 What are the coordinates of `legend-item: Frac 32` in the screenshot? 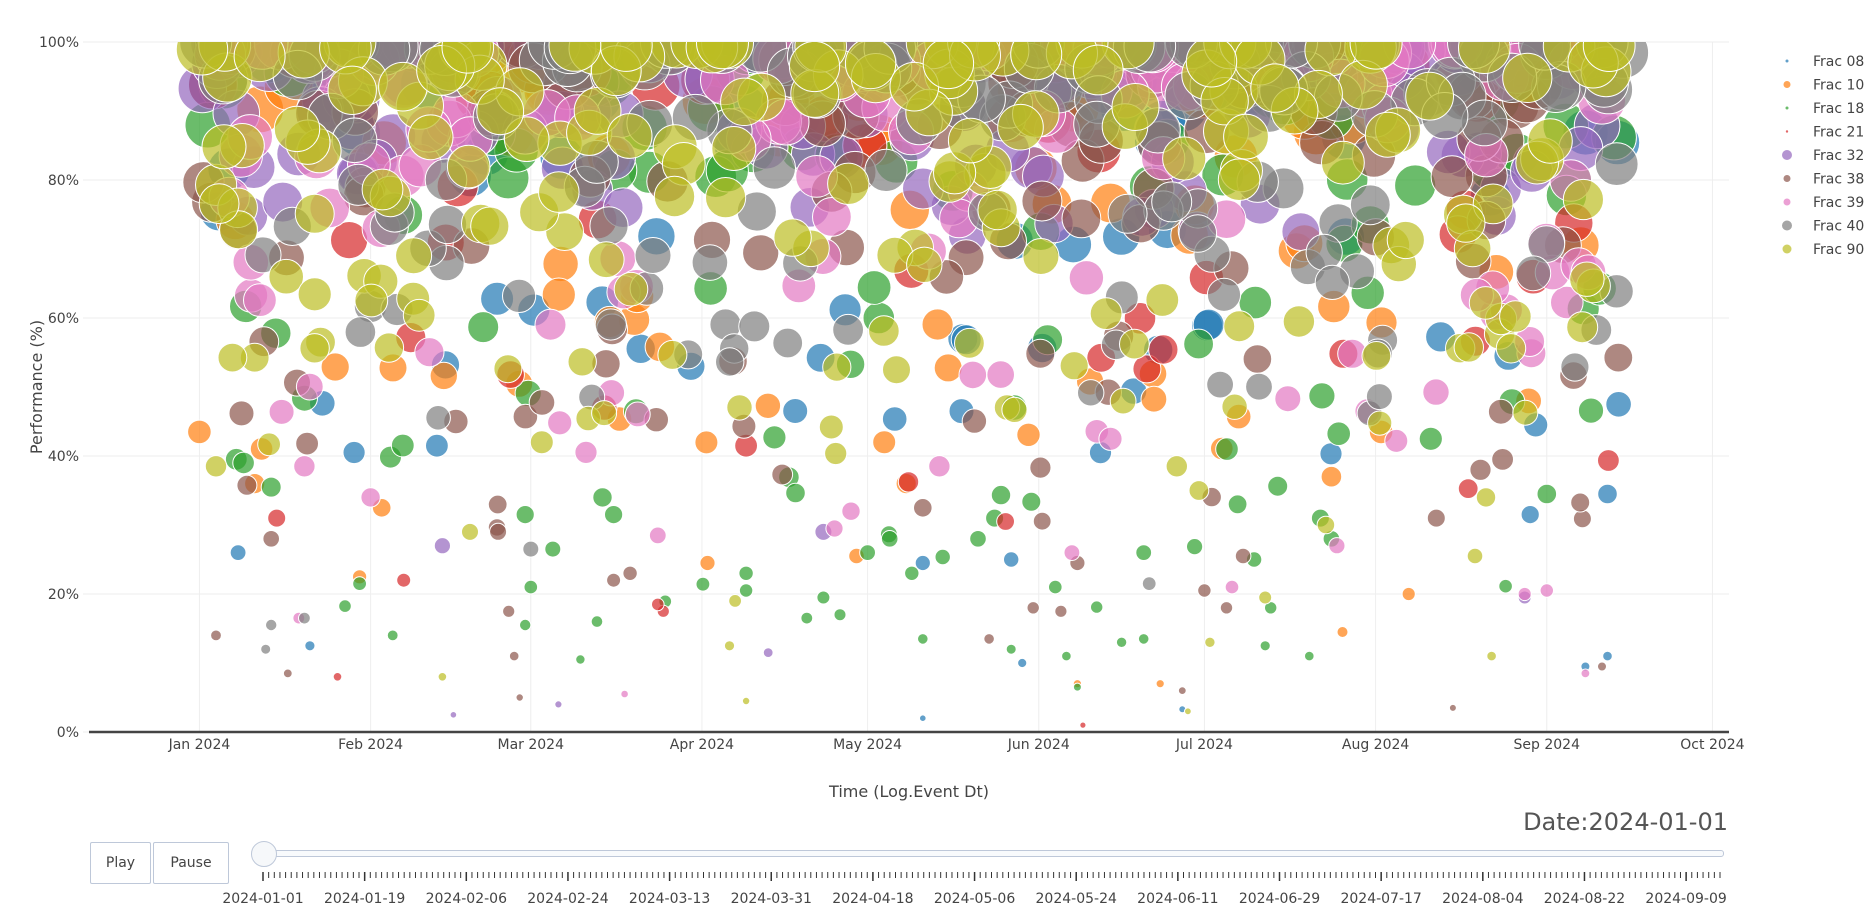 It's located at (1823, 156).